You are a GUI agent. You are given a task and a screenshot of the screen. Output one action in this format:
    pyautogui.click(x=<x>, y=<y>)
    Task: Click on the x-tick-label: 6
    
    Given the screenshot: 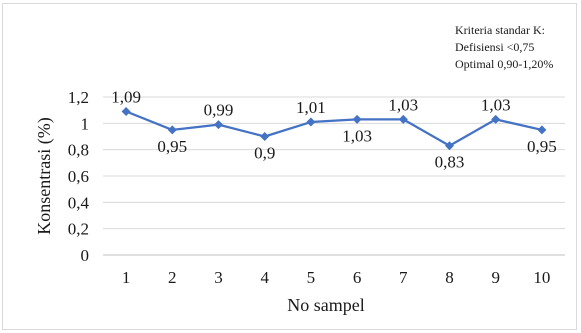 What is the action you would take?
    pyautogui.click(x=357, y=277)
    